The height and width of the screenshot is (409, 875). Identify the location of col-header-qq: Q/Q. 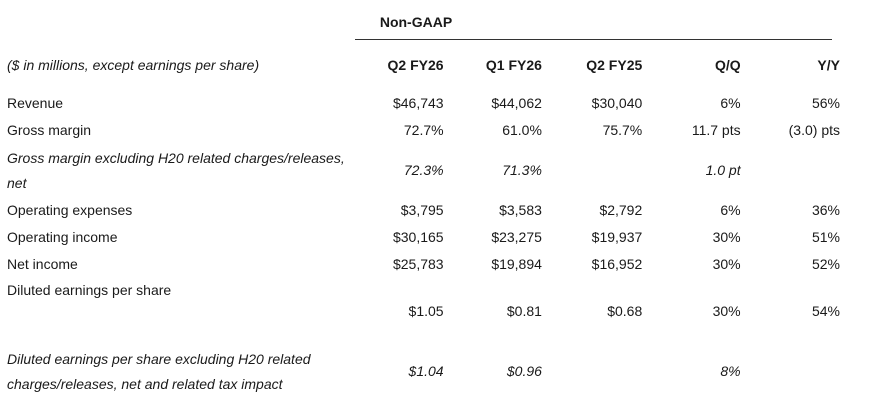
(727, 64).